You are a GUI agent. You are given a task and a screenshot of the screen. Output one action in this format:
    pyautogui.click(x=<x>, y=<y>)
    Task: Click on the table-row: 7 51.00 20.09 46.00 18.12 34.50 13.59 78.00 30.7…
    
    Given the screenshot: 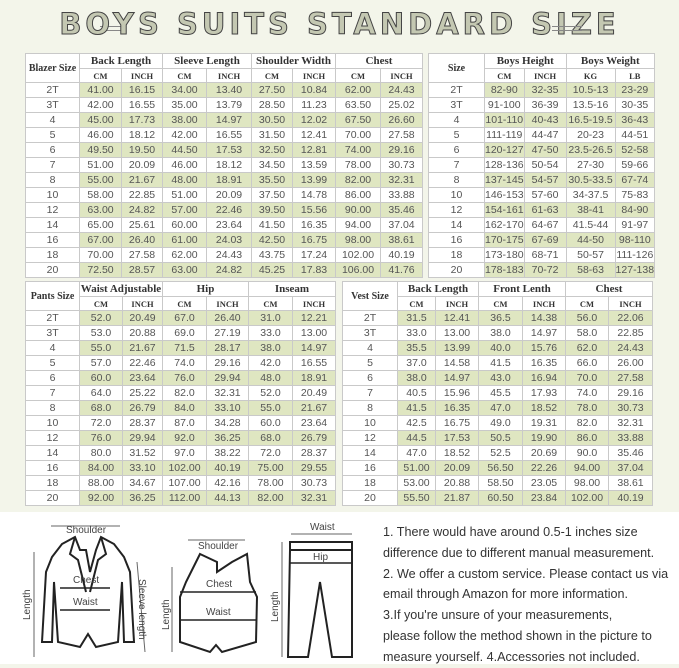 What is the action you would take?
    pyautogui.click(x=224, y=165)
    